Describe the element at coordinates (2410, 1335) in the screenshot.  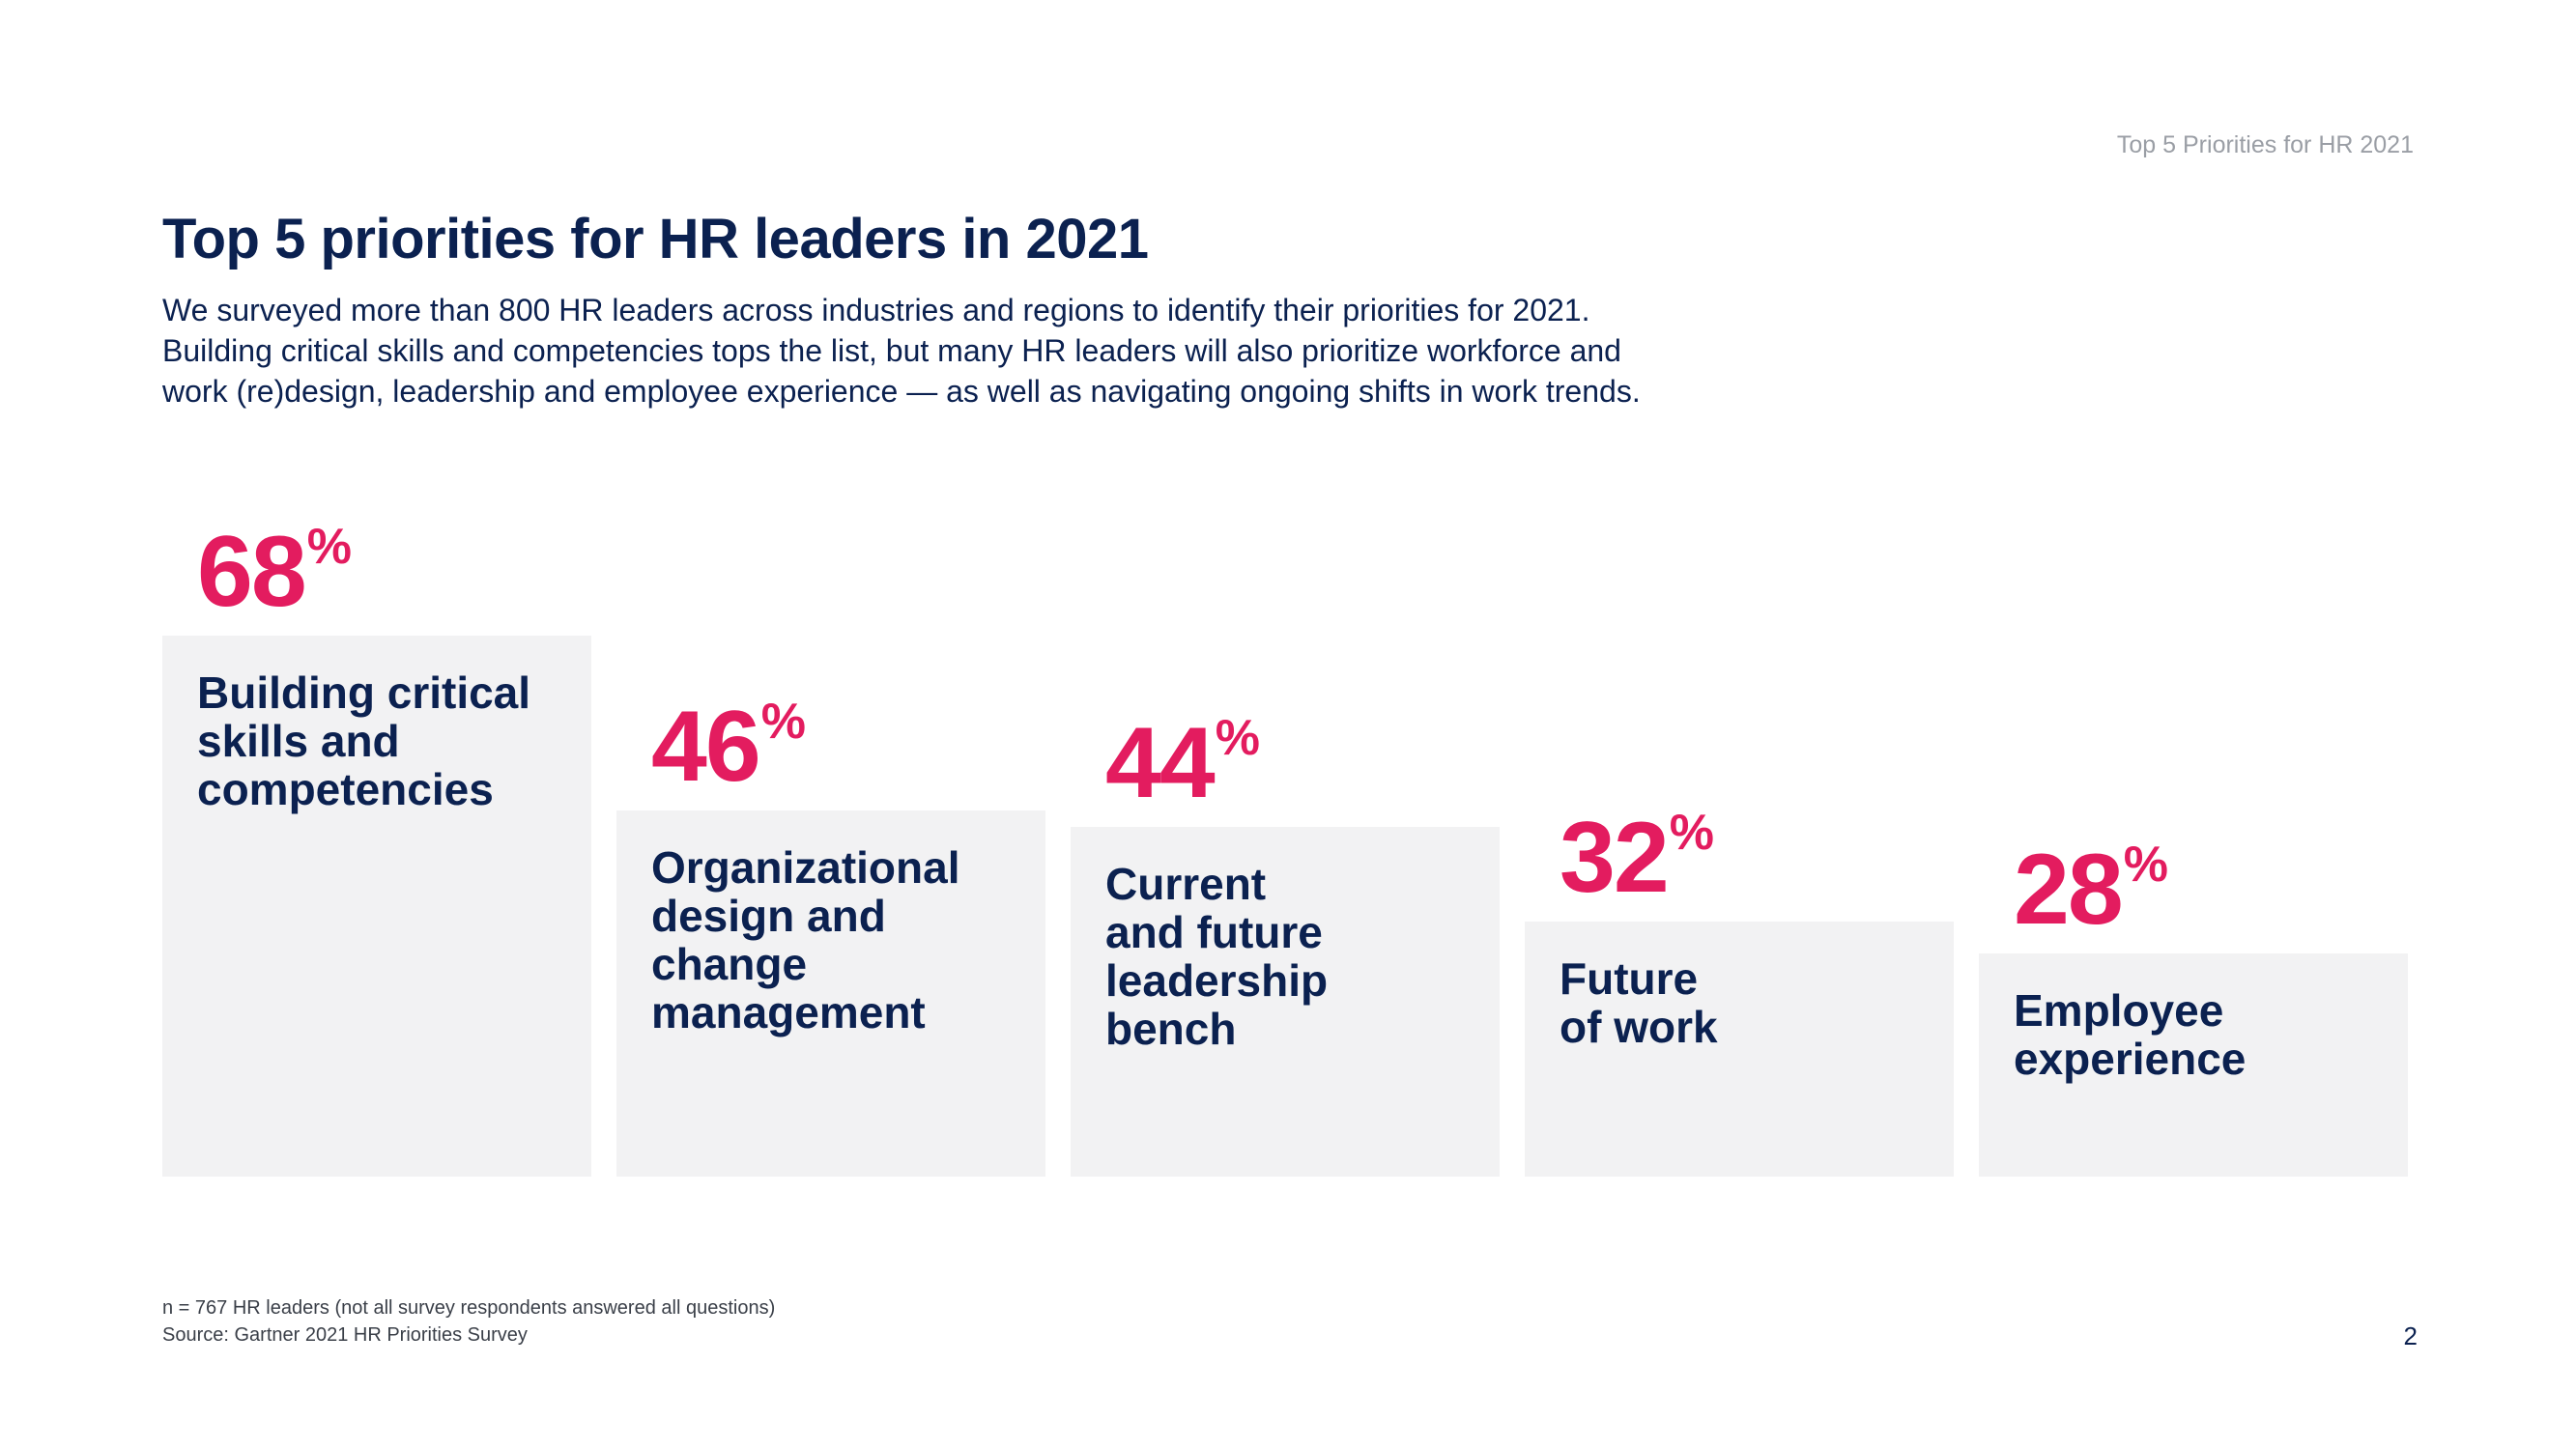
I see `page-number: 2` at that location.